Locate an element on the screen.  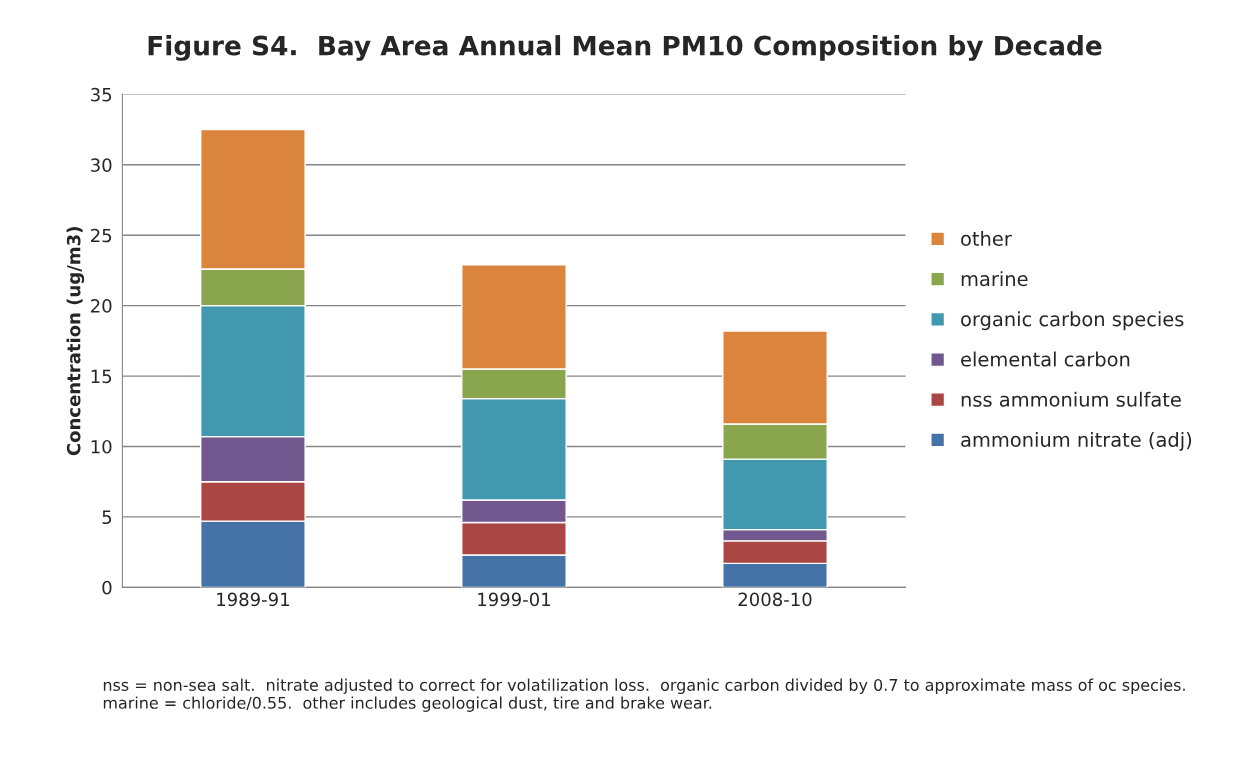
y-tick-label: 10 is located at coordinates (101, 446).